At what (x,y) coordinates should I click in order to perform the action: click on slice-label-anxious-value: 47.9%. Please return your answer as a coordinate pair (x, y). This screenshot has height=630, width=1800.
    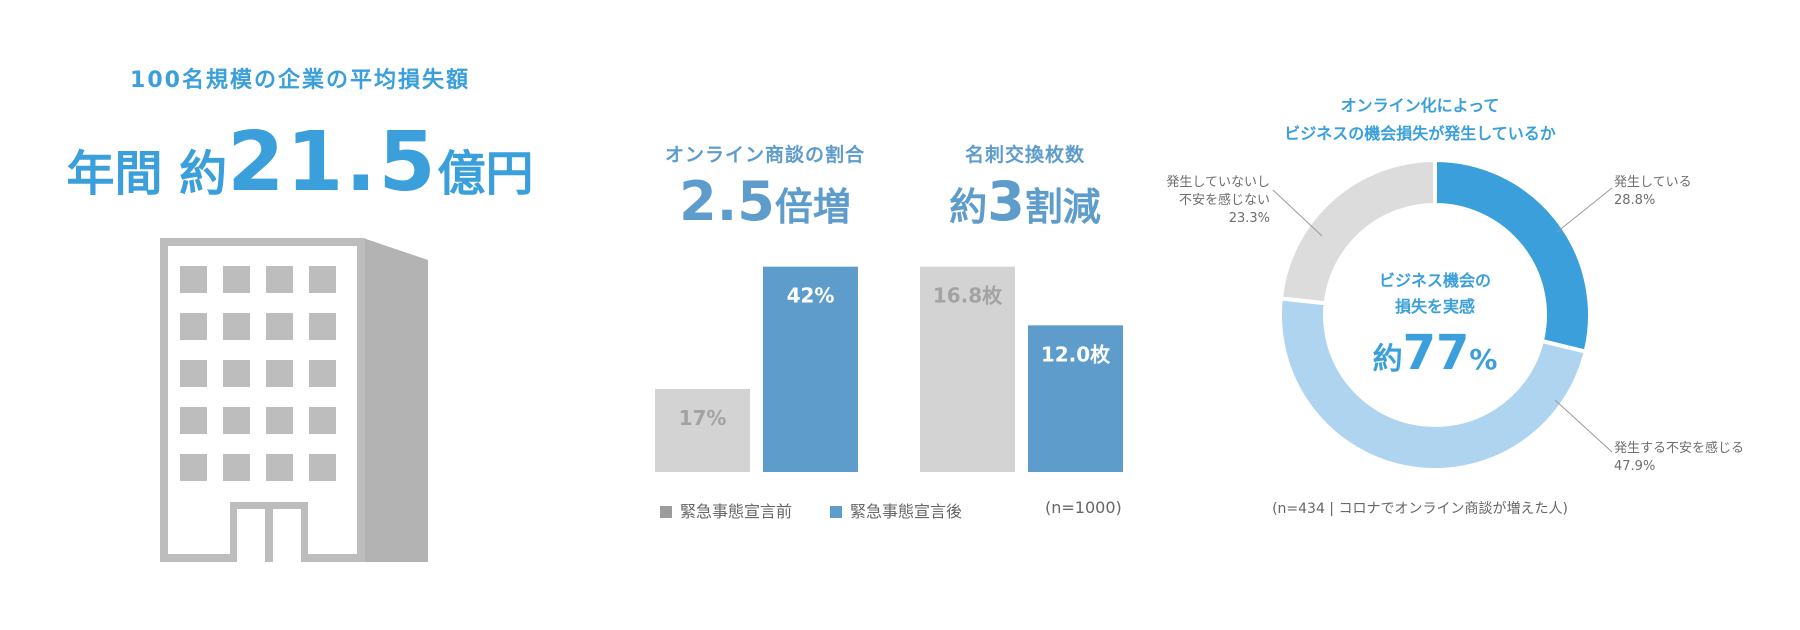
    Looking at the image, I should click on (1635, 466).